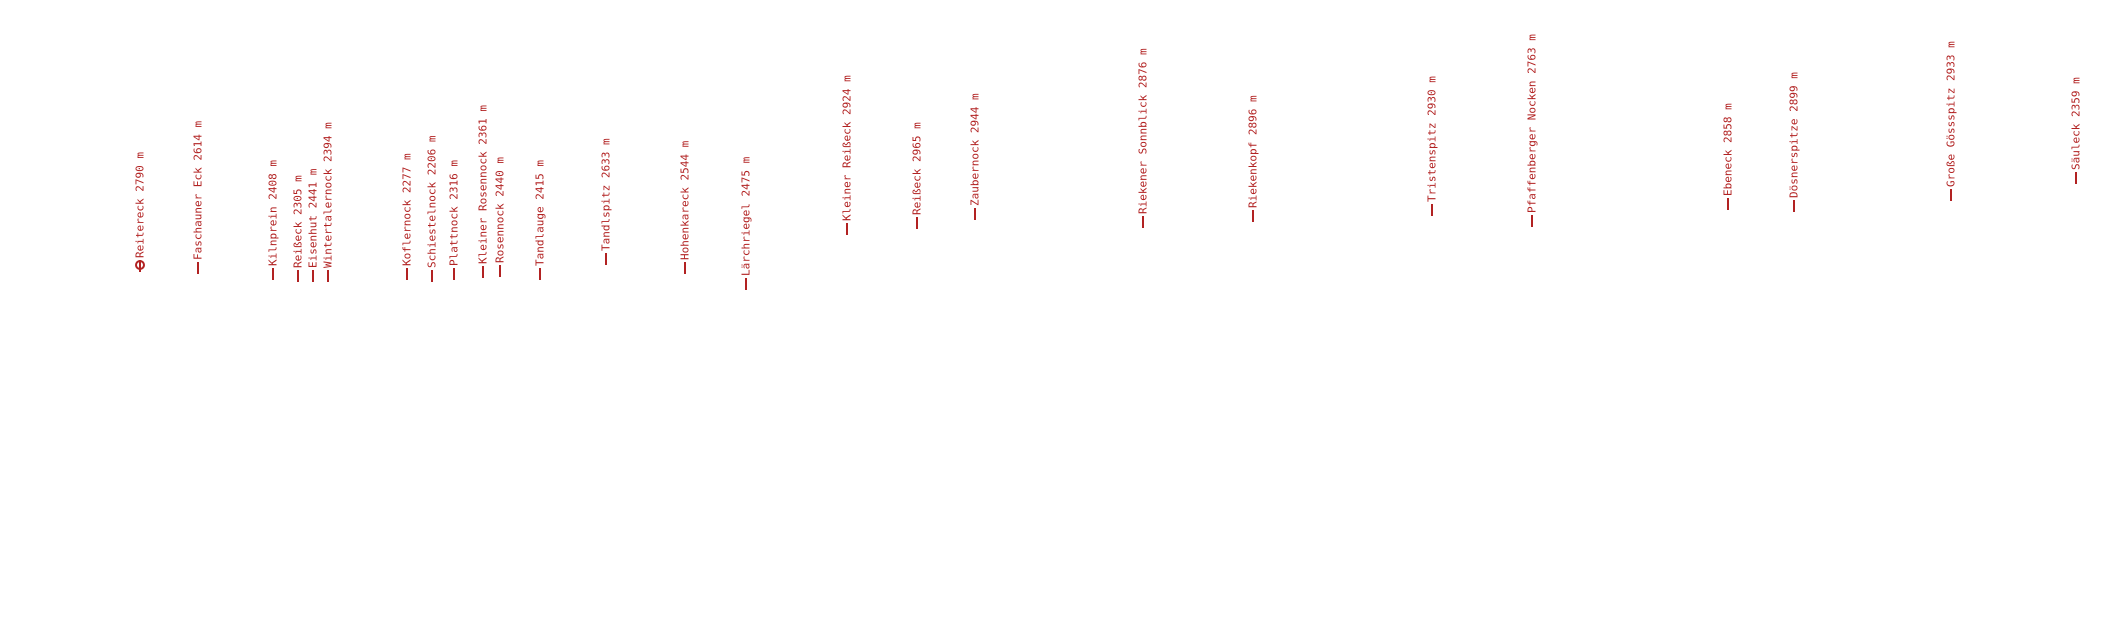 Image resolution: width=2109 pixels, height=620 pixels. What do you see at coordinates (432, 224) in the screenshot?
I see `peak-name: Schiestelnock` at bounding box center [432, 224].